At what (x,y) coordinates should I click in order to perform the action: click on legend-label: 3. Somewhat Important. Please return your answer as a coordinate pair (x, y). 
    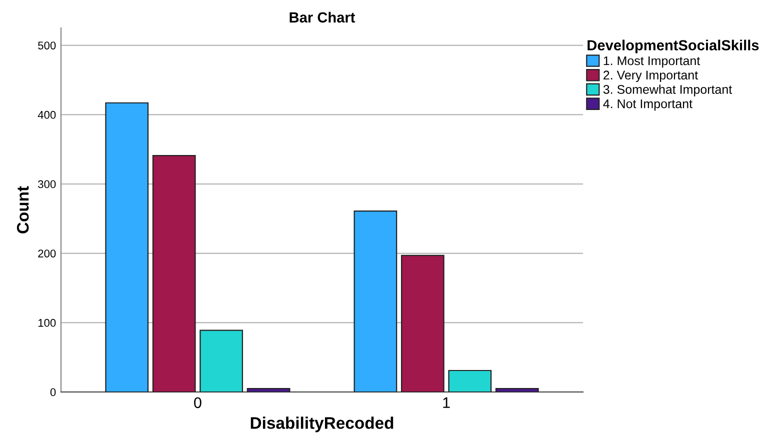
    Looking at the image, I should click on (667, 90).